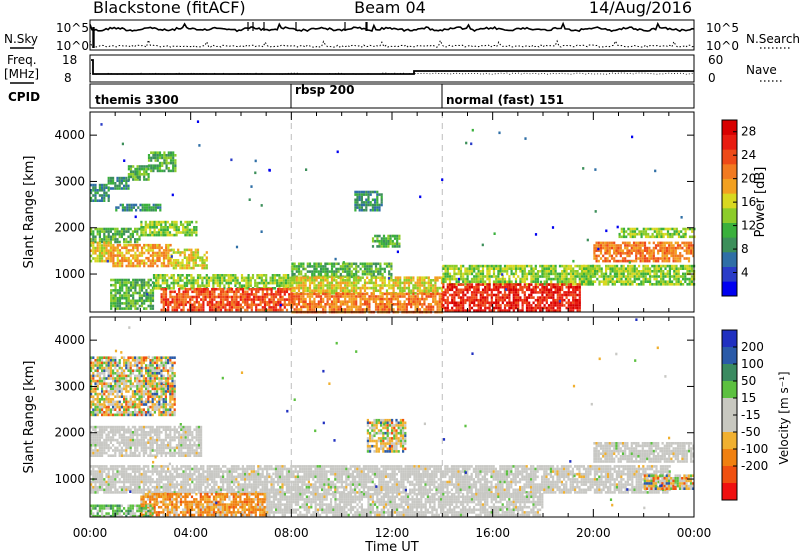 The width and height of the screenshot is (800, 554). What do you see at coordinates (72, 28) in the screenshot?
I see `noise-left-tick-top: 10^5` at bounding box center [72, 28].